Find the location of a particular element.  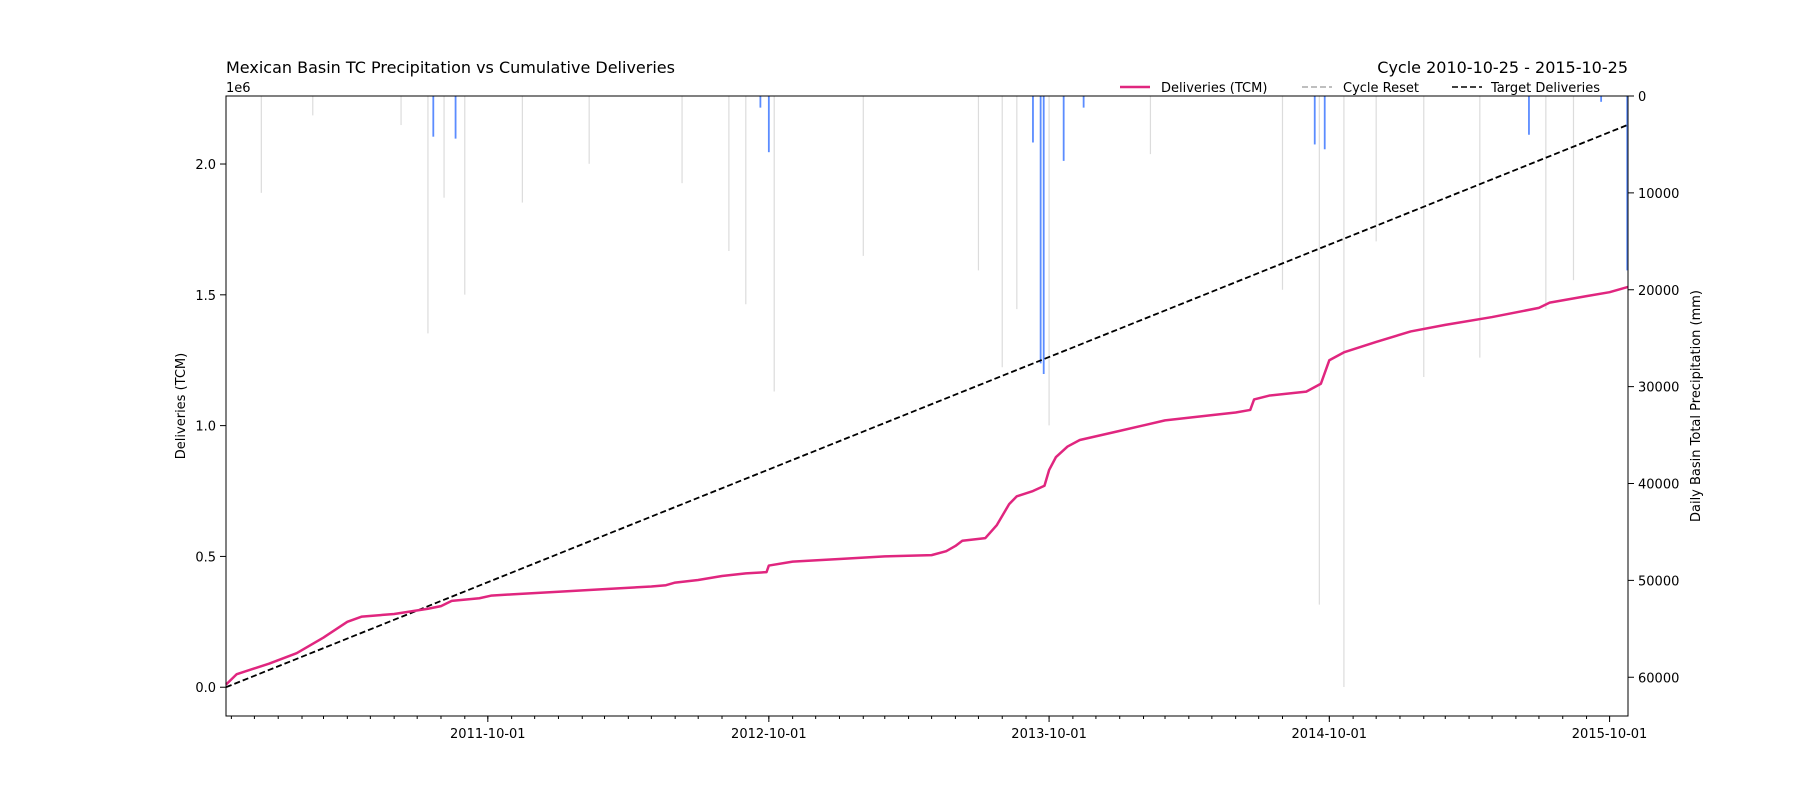

y-right-label: Daily Basin Total Precipitation (mm) is located at coordinates (1696, 406).